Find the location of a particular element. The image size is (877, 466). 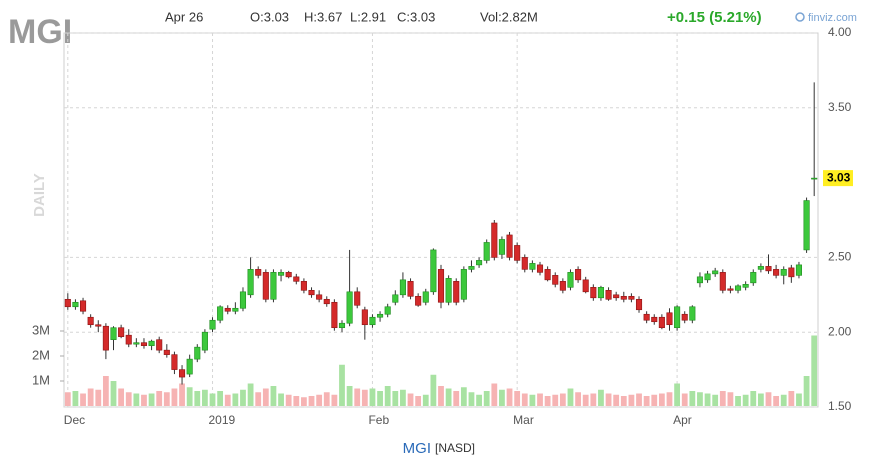

volume-label: Vol:2.82M is located at coordinates (509, 16).